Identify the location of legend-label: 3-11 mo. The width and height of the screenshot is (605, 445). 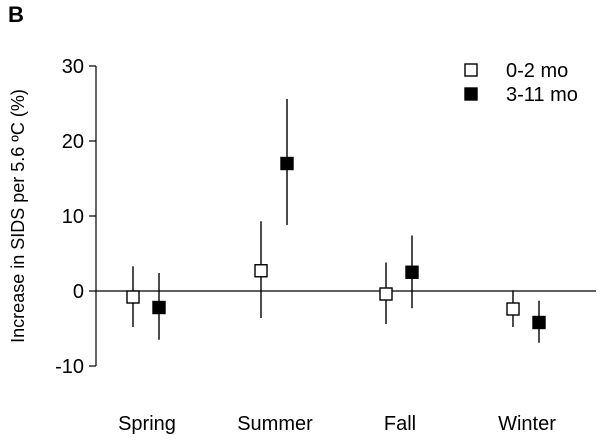
(542, 95).